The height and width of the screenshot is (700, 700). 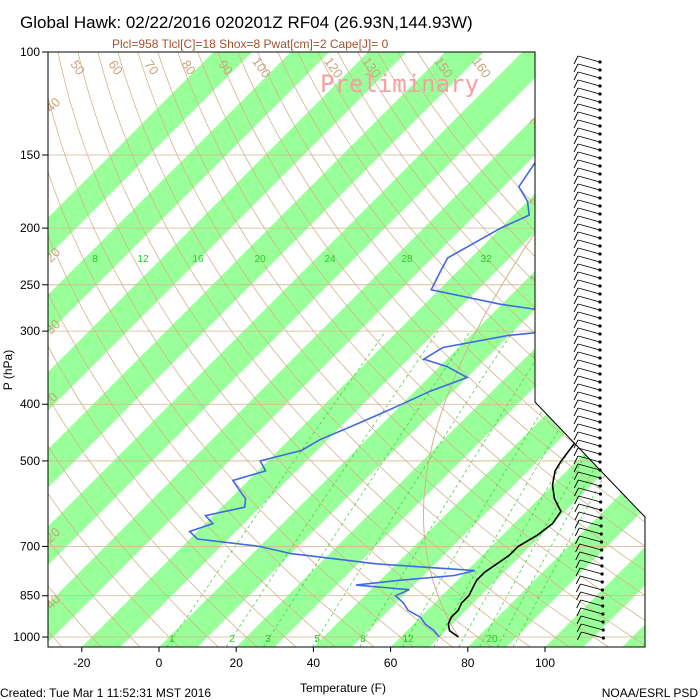 I want to click on y-tick-label: 1000, so click(x=26, y=637).